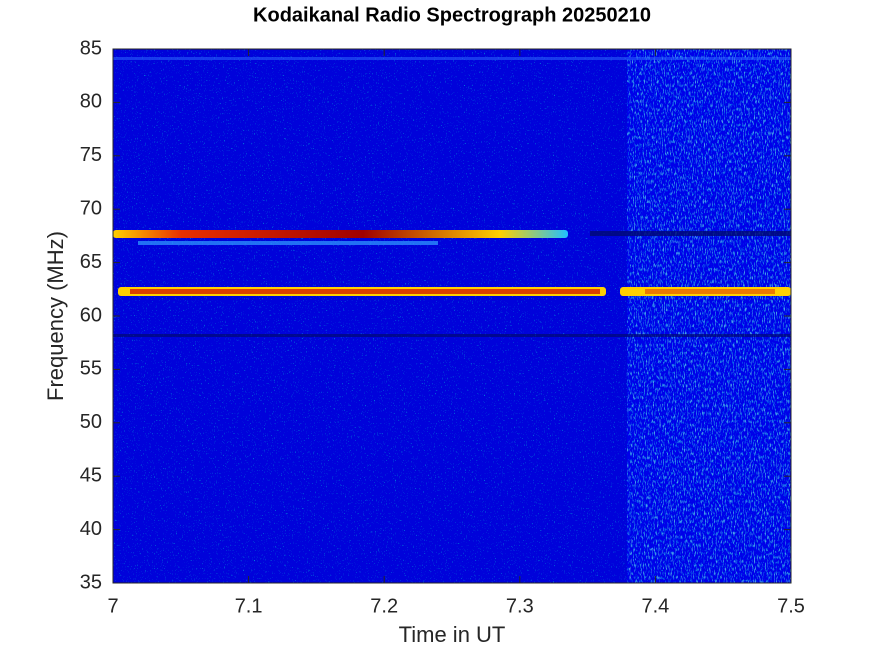 The height and width of the screenshot is (655, 874). What do you see at coordinates (91, 208) in the screenshot?
I see `y-tick-label: 70` at bounding box center [91, 208].